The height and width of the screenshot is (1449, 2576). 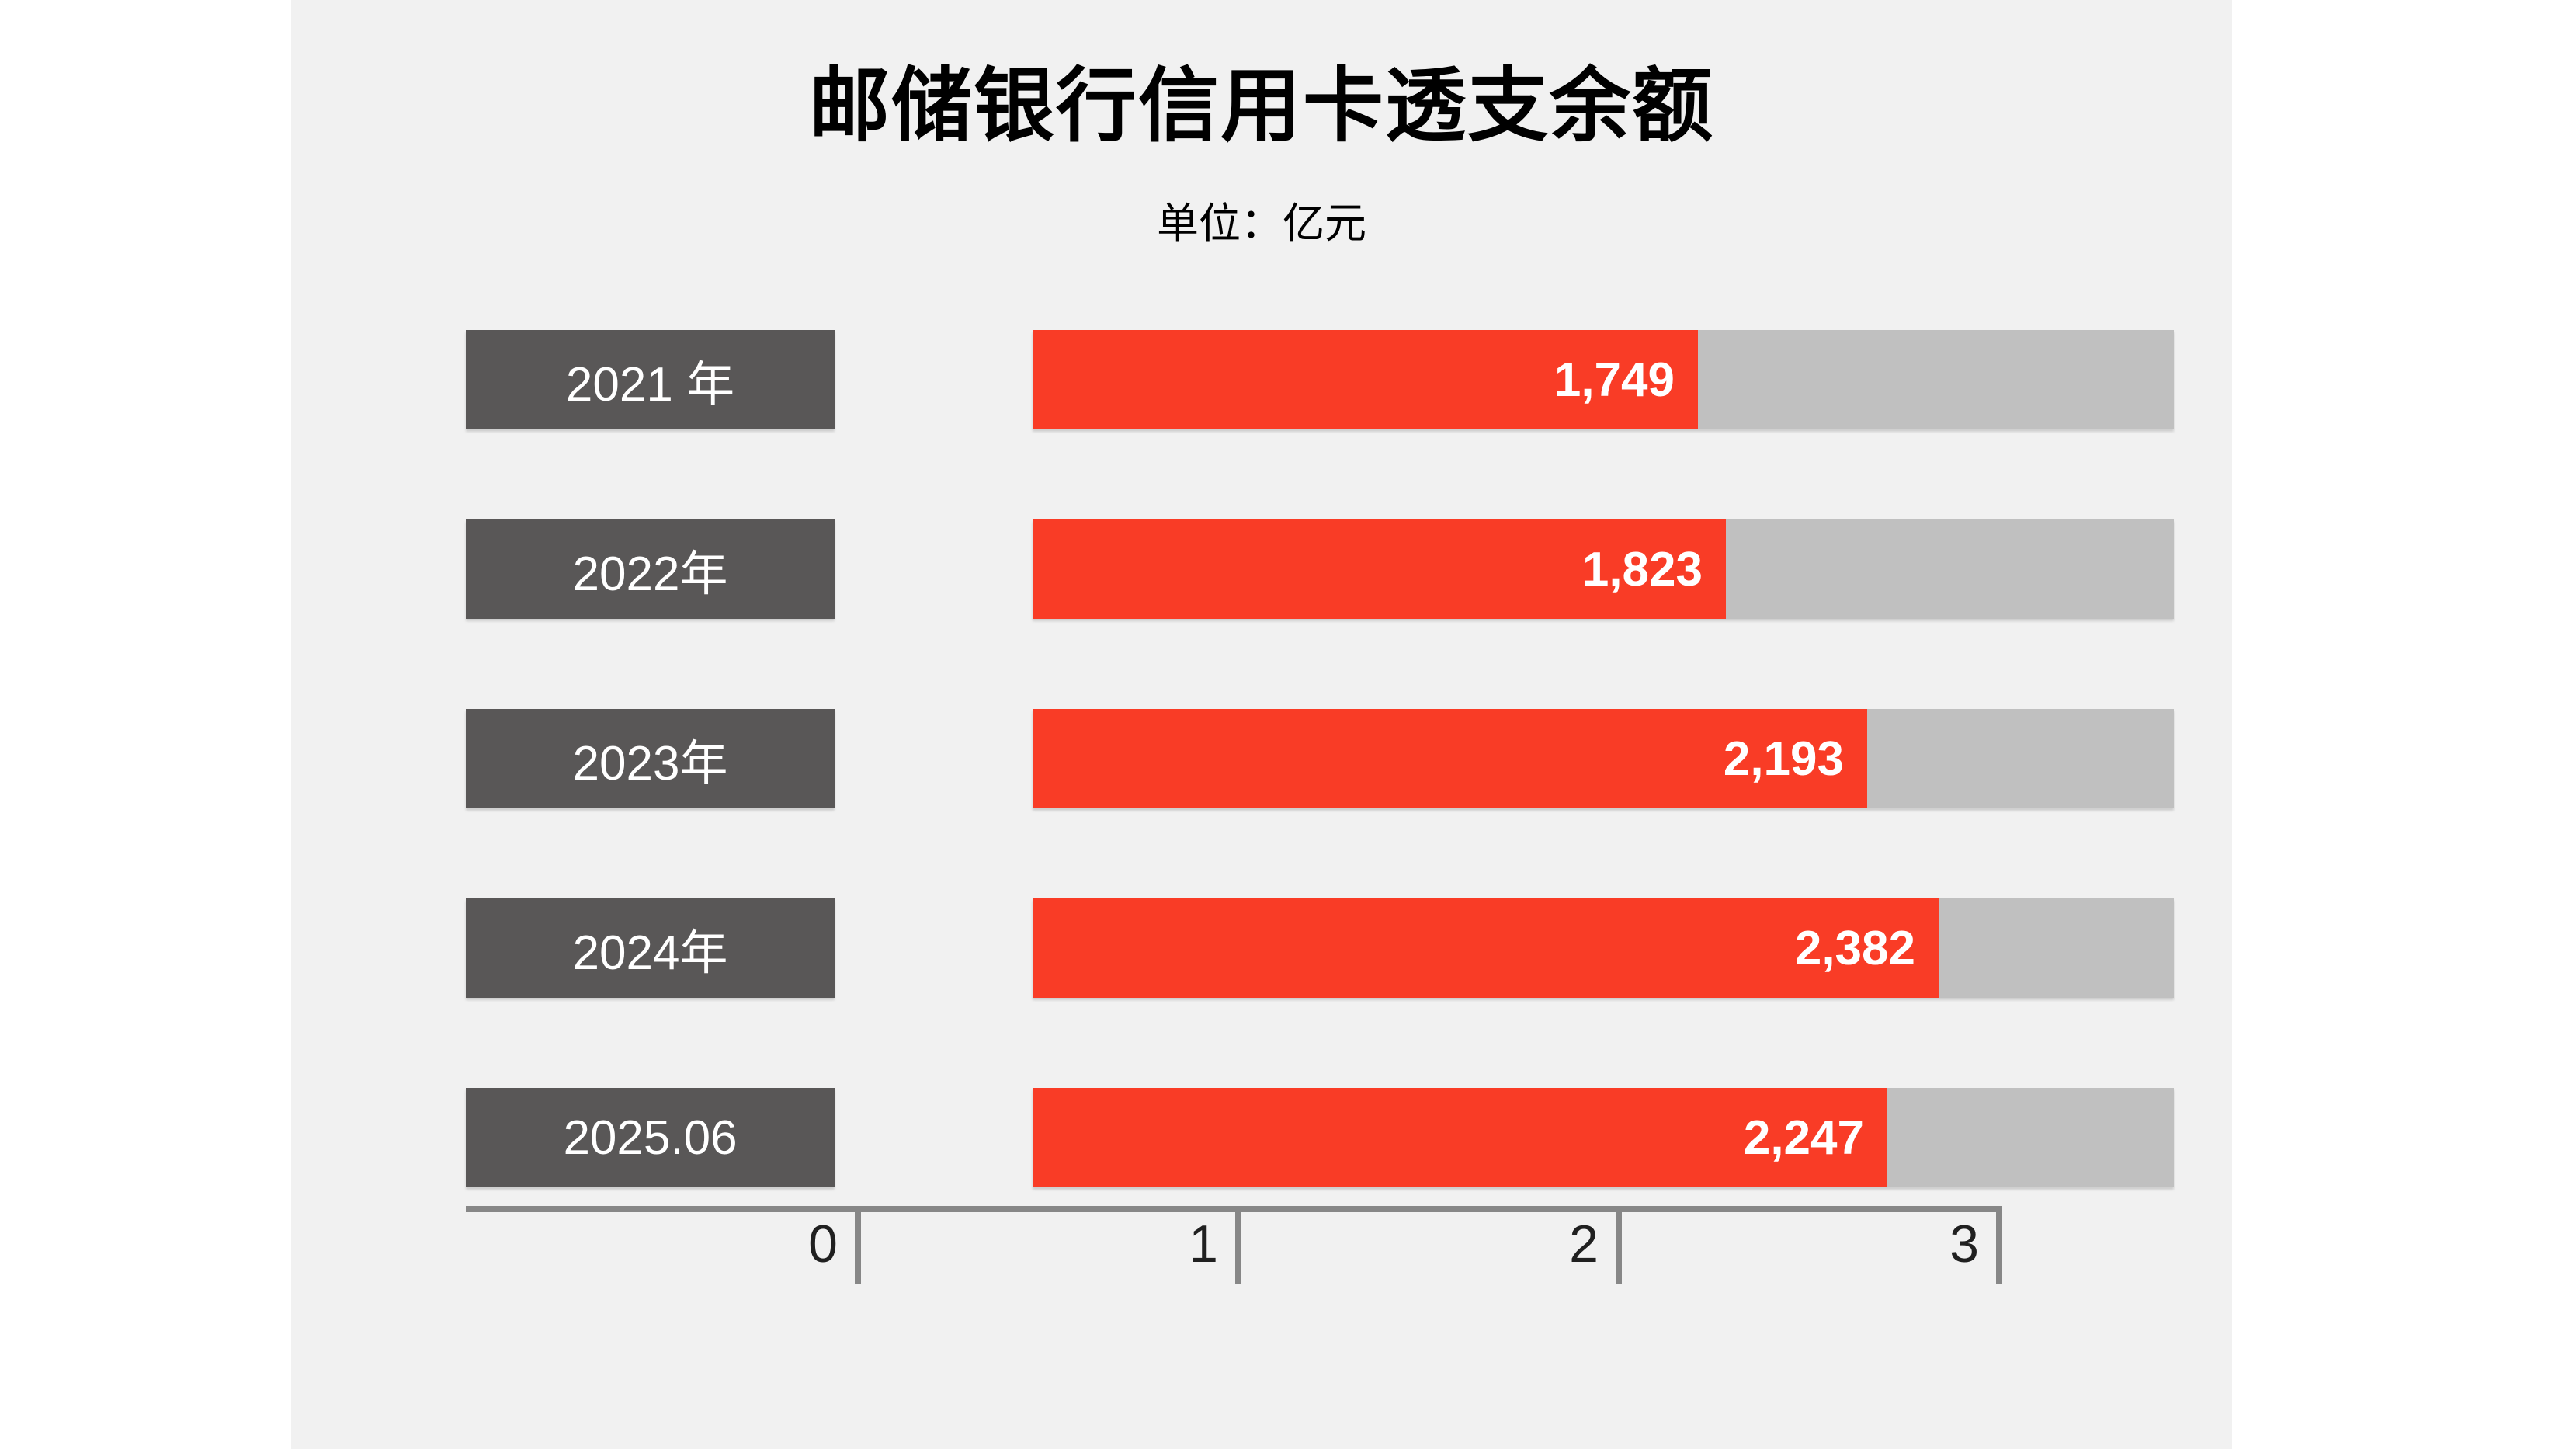 I want to click on x-axis-line, so click(x=1234, y=1209).